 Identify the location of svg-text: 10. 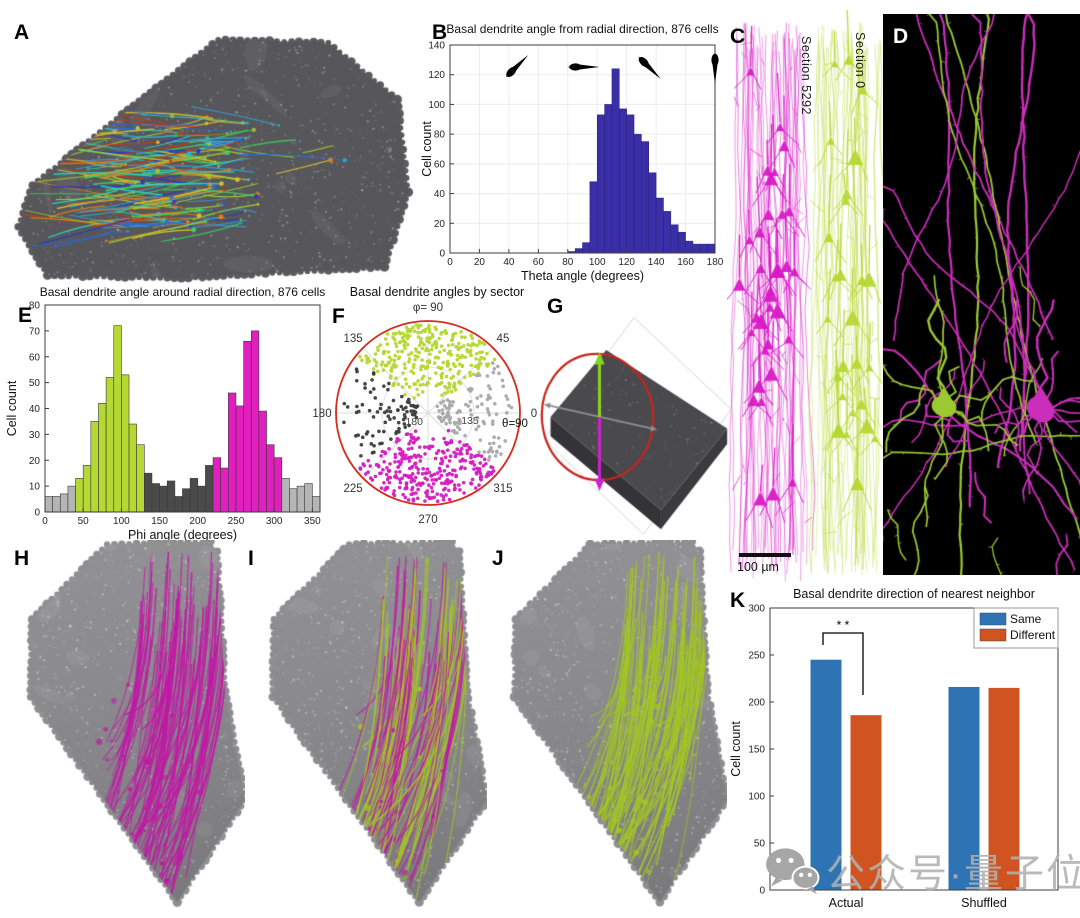
(35, 487).